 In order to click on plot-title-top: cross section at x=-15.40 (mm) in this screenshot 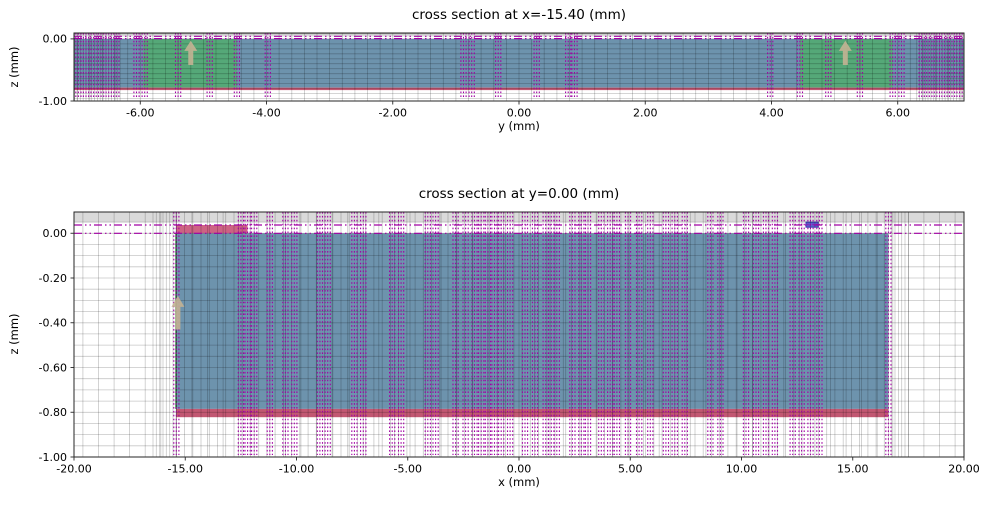, I will do `click(518, 15)`.